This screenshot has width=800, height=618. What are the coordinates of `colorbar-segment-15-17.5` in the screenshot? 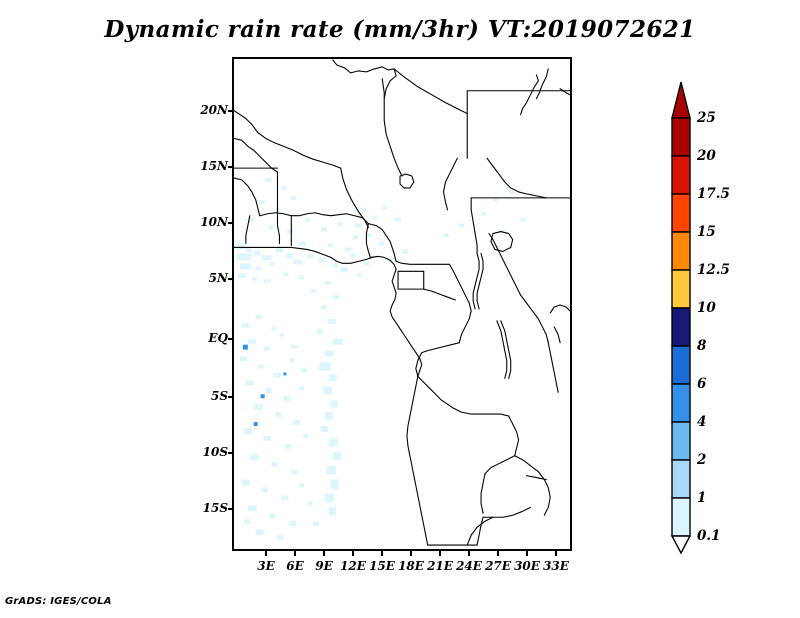 It's located at (681, 213).